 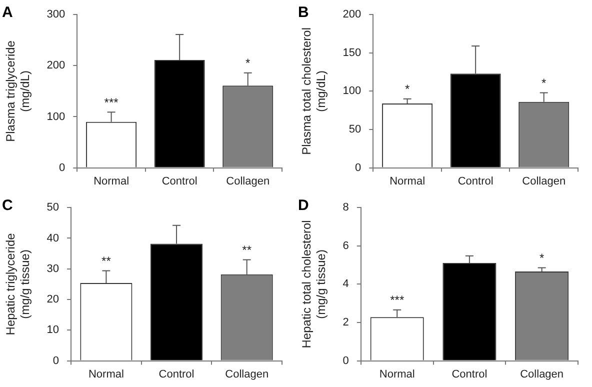 I want to click on y-tick-label: 300, so click(x=56, y=14).